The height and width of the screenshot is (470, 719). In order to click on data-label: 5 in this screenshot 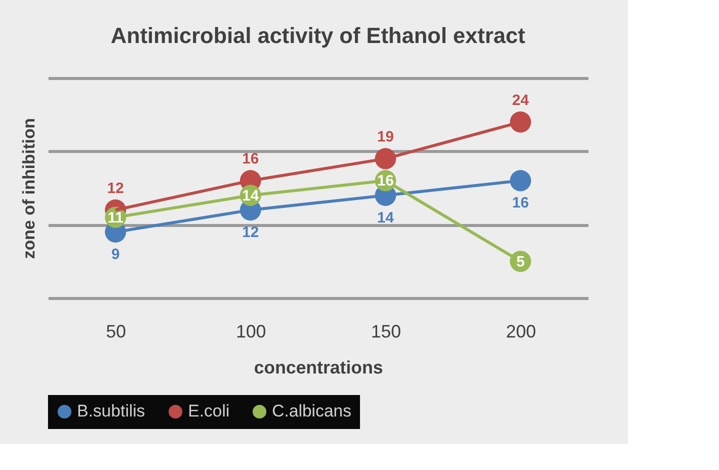, I will do `click(520, 261)`.